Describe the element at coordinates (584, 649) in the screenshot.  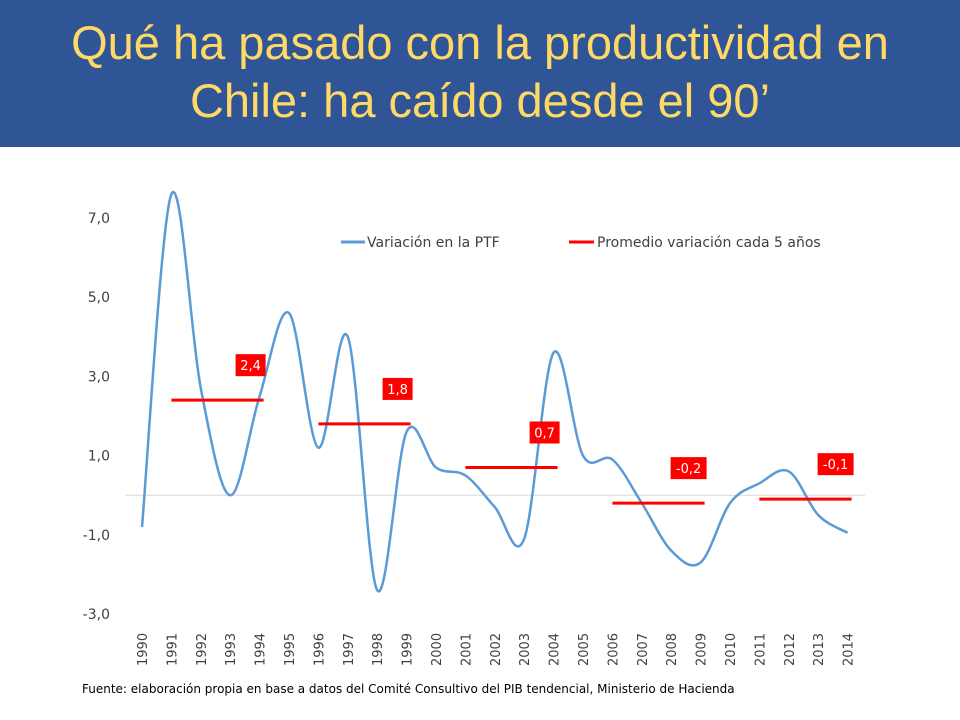
I see `x-tick-label: 2005` at that location.